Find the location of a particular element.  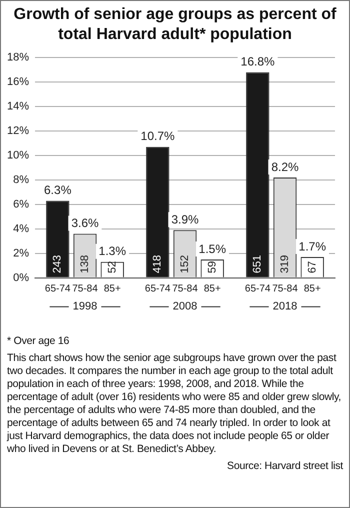

y-tick-label: 4% is located at coordinates (21, 228).